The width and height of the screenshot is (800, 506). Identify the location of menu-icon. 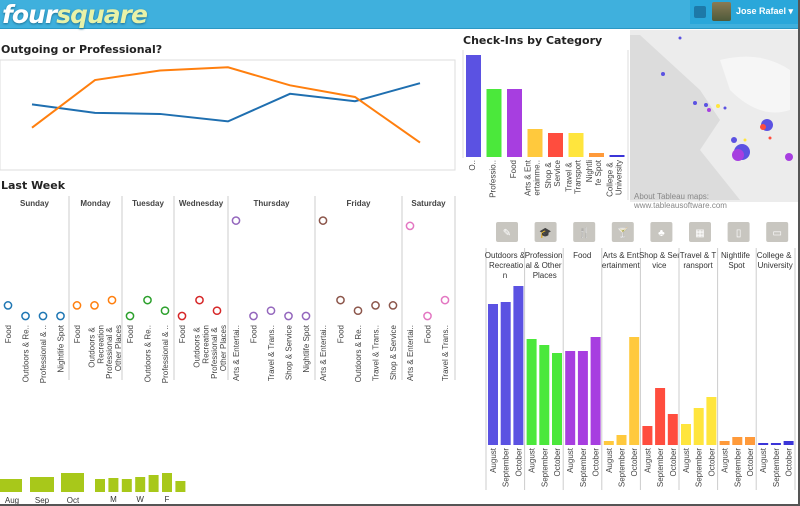
(700, 12).